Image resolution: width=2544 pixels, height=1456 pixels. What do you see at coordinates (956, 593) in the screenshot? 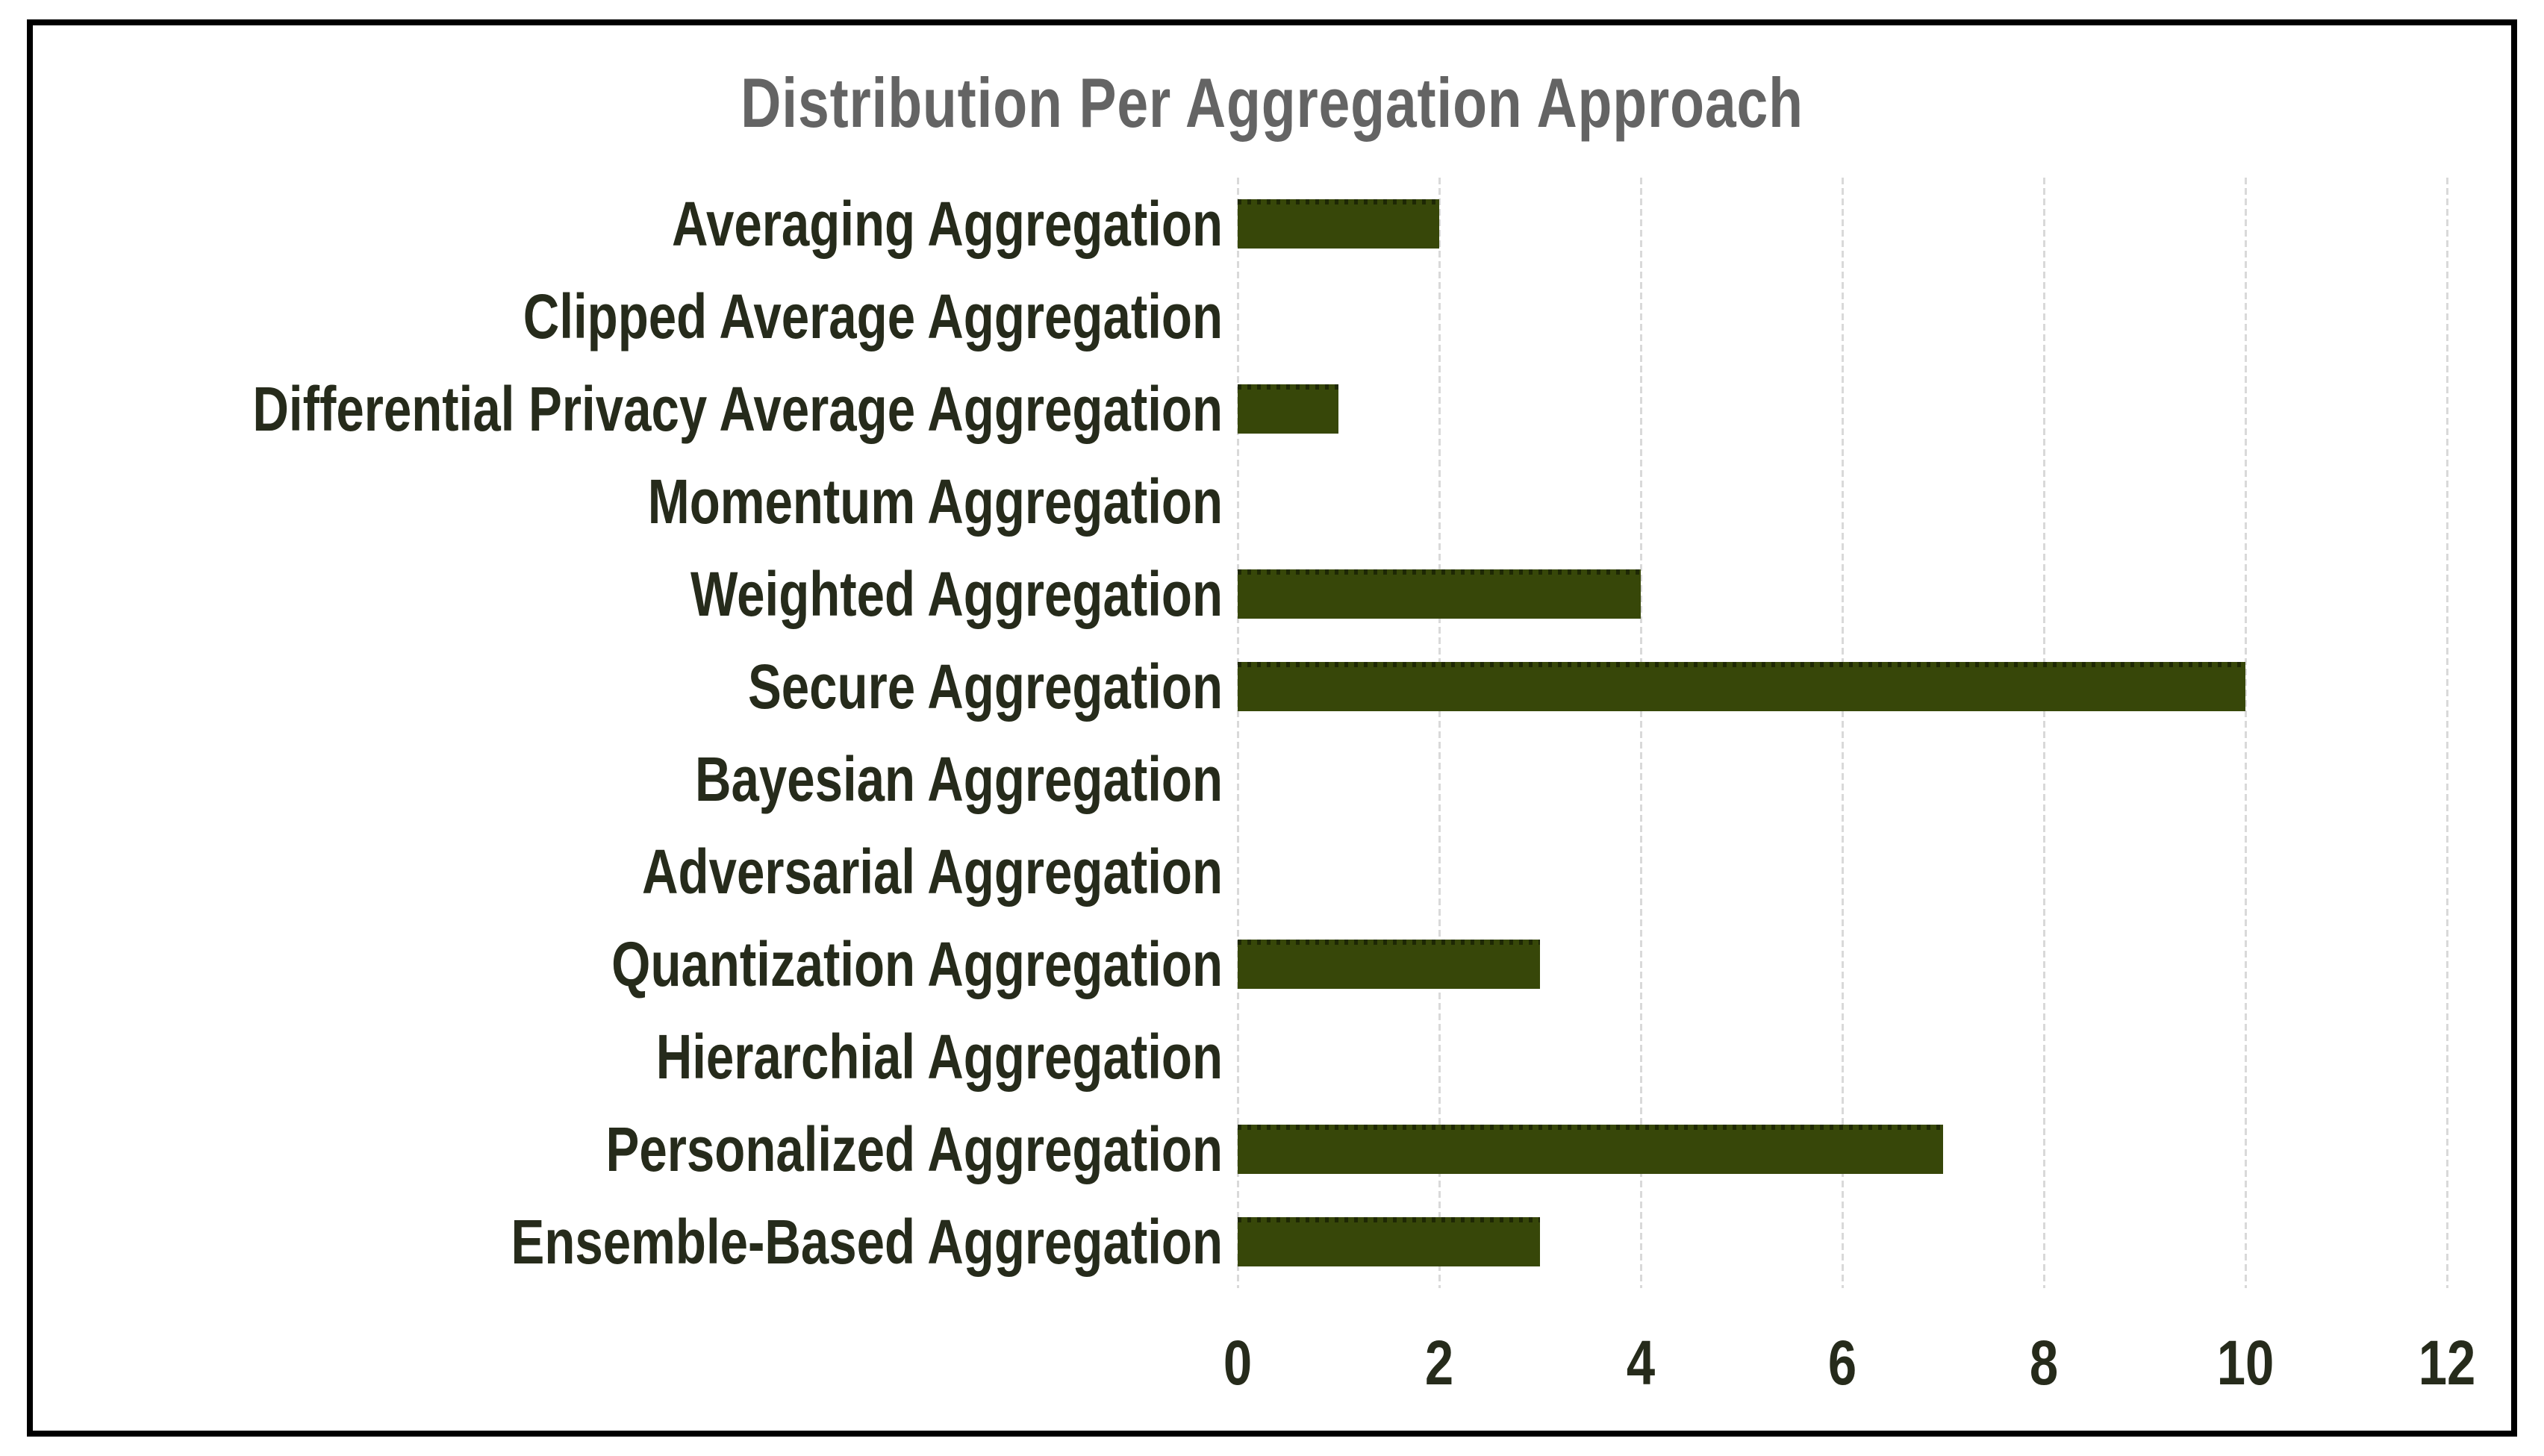
I see `category-label: Weighted Aggregation` at bounding box center [956, 593].